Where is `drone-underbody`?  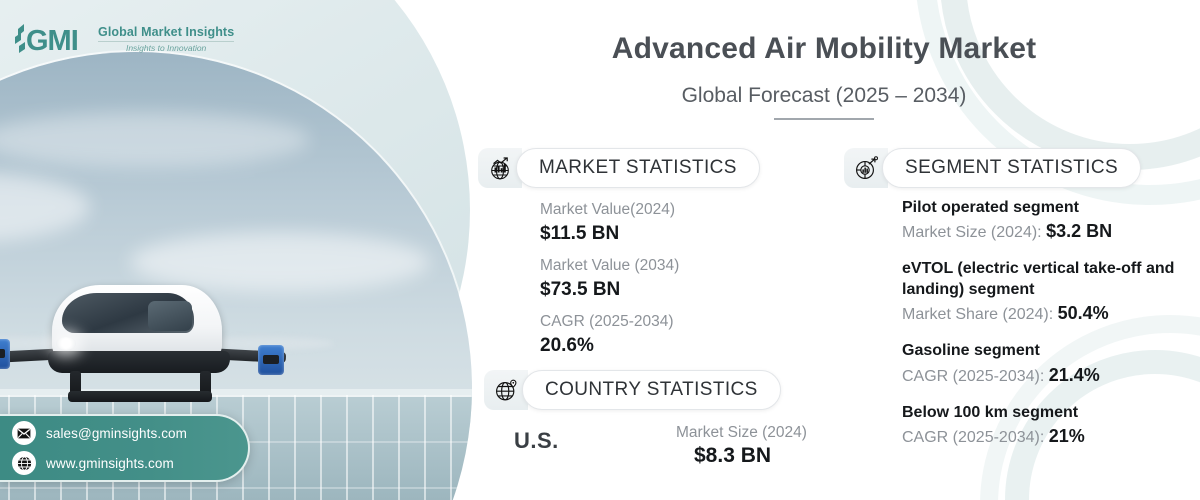
drone-underbody is located at coordinates (139, 362).